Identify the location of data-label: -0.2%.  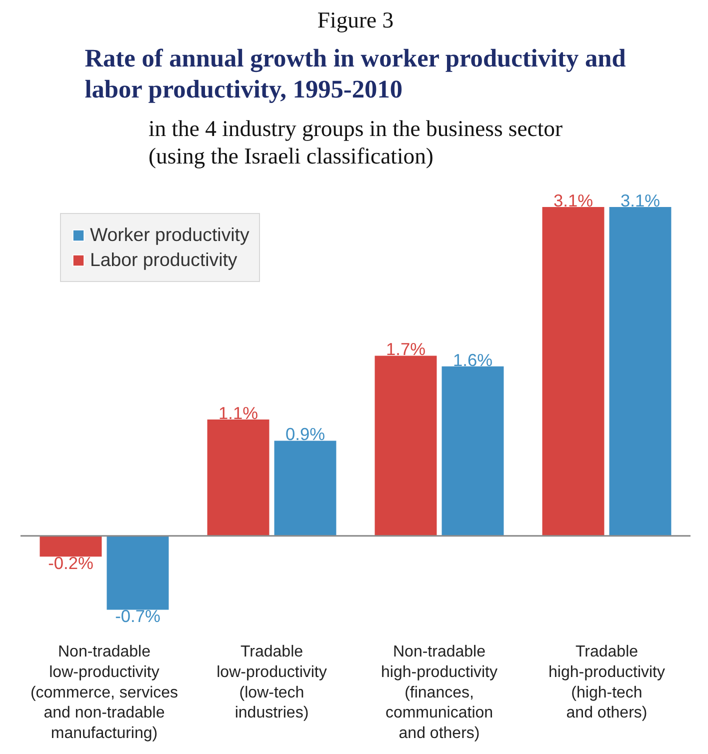
(71, 563).